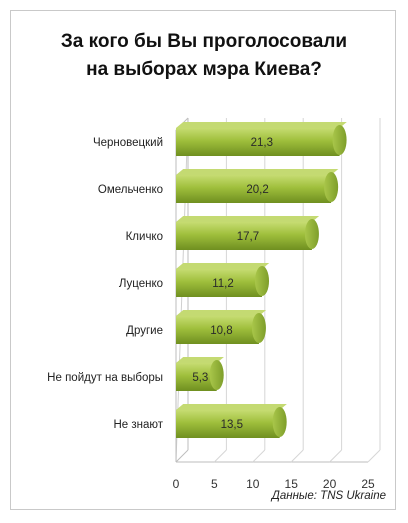 Image resolution: width=408 pixels, height=523 pixels. What do you see at coordinates (292, 484) in the screenshot?
I see `x-tick-label: 15` at bounding box center [292, 484].